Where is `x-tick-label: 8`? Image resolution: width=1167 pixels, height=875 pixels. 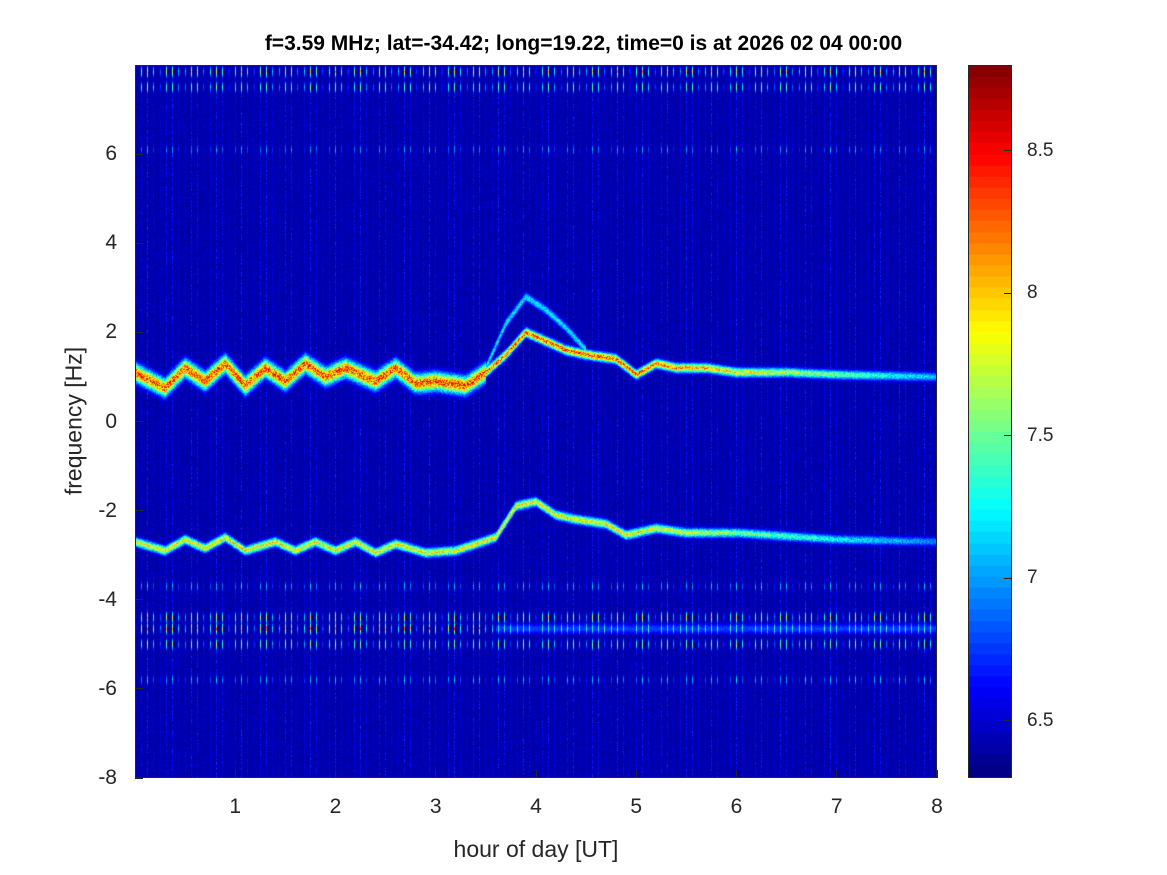
x-tick-label: 8 is located at coordinates (937, 806).